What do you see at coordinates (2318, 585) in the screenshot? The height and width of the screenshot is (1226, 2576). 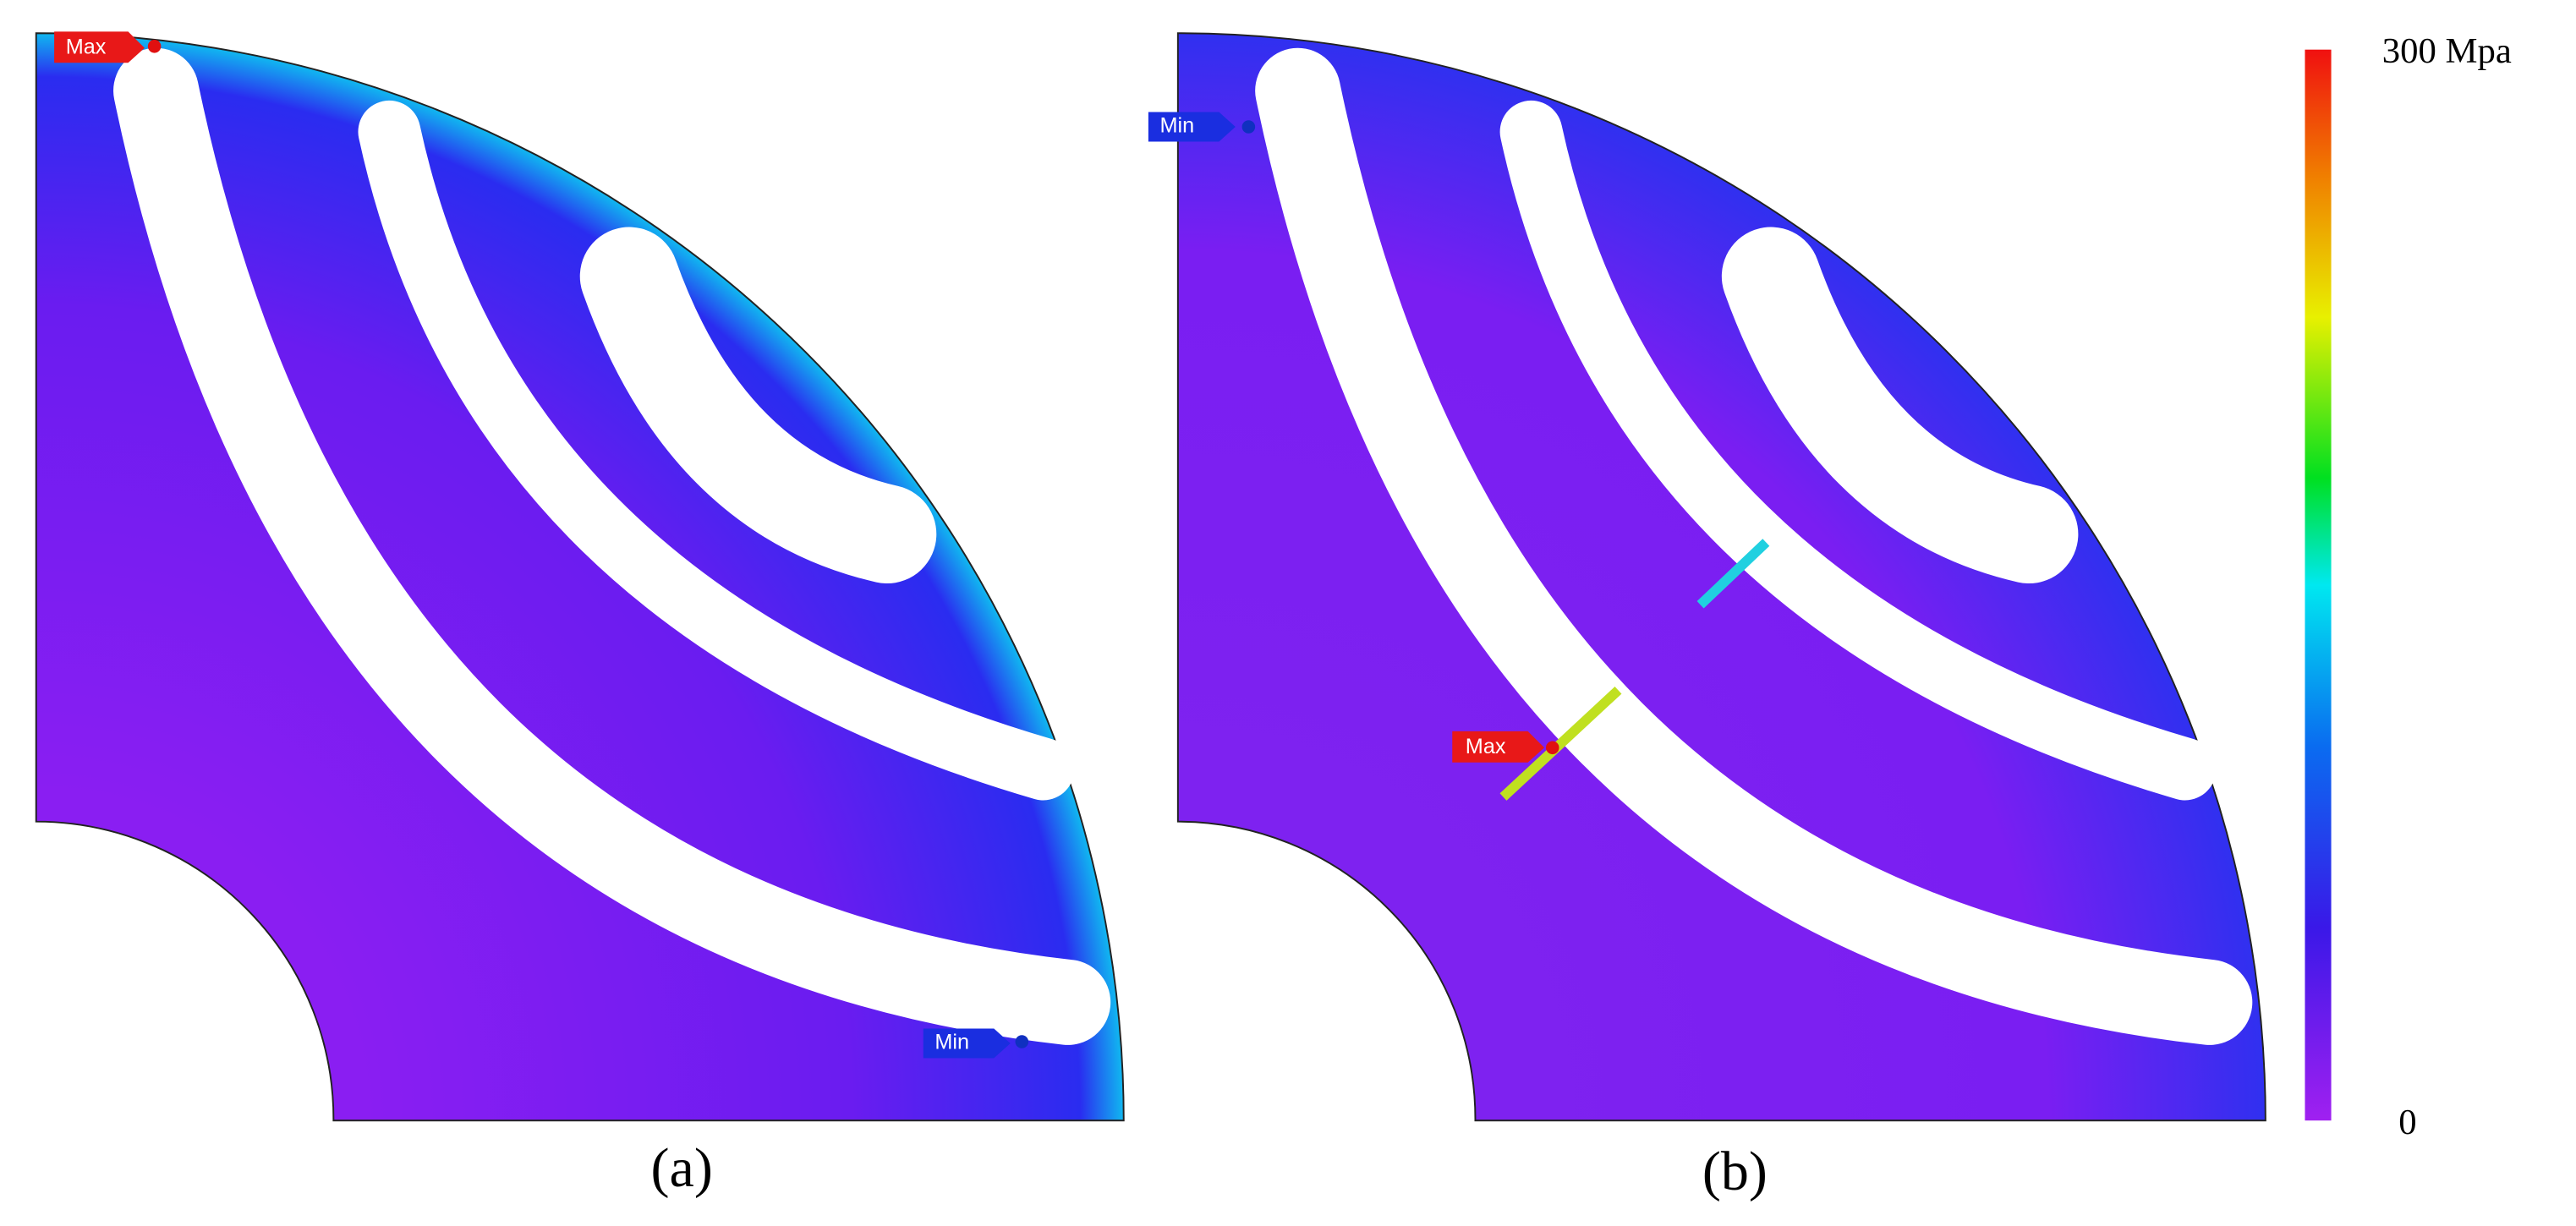 I see `colorbar-scale` at bounding box center [2318, 585].